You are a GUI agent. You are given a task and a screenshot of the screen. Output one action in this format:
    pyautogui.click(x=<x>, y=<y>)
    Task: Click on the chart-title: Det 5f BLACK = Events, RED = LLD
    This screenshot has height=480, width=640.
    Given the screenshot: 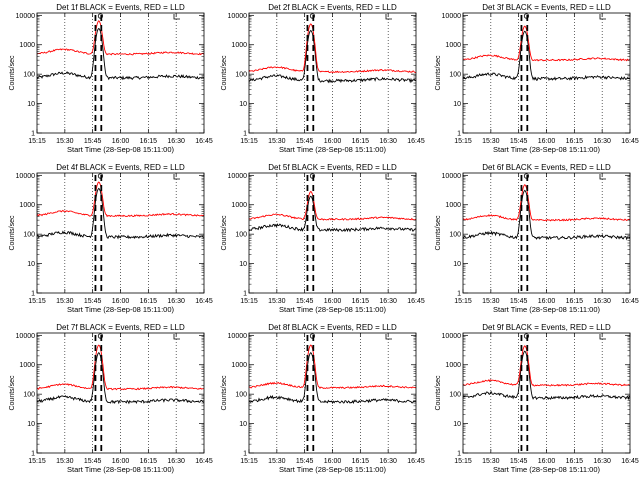 What is the action you would take?
    pyautogui.click(x=332, y=167)
    